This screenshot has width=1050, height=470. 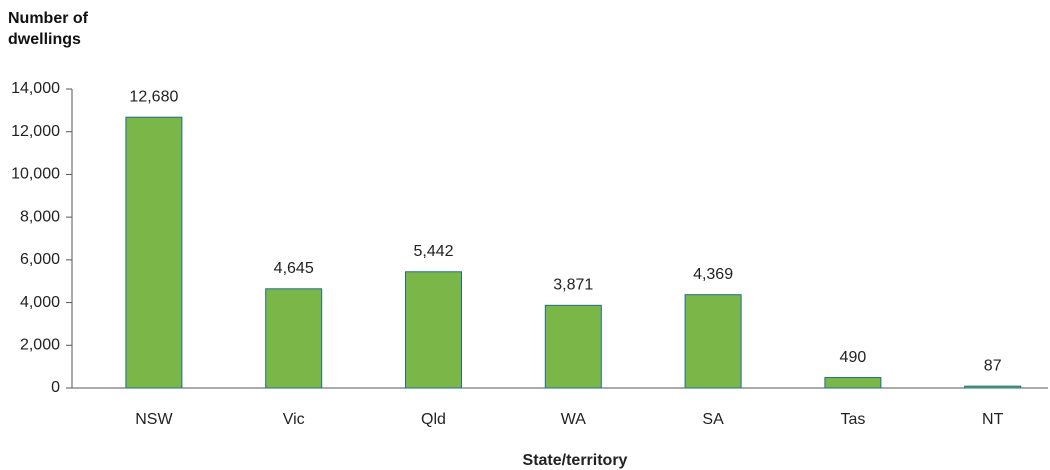 What do you see at coordinates (713, 419) in the screenshot?
I see `x-tick-label: SA` at bounding box center [713, 419].